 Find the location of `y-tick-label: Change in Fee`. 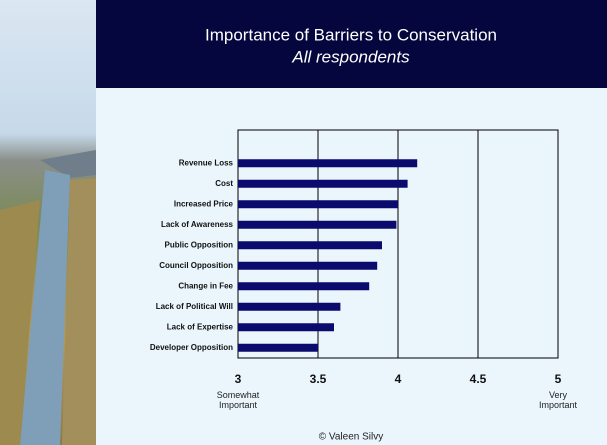

y-tick-label: Change in Fee is located at coordinates (205, 285).